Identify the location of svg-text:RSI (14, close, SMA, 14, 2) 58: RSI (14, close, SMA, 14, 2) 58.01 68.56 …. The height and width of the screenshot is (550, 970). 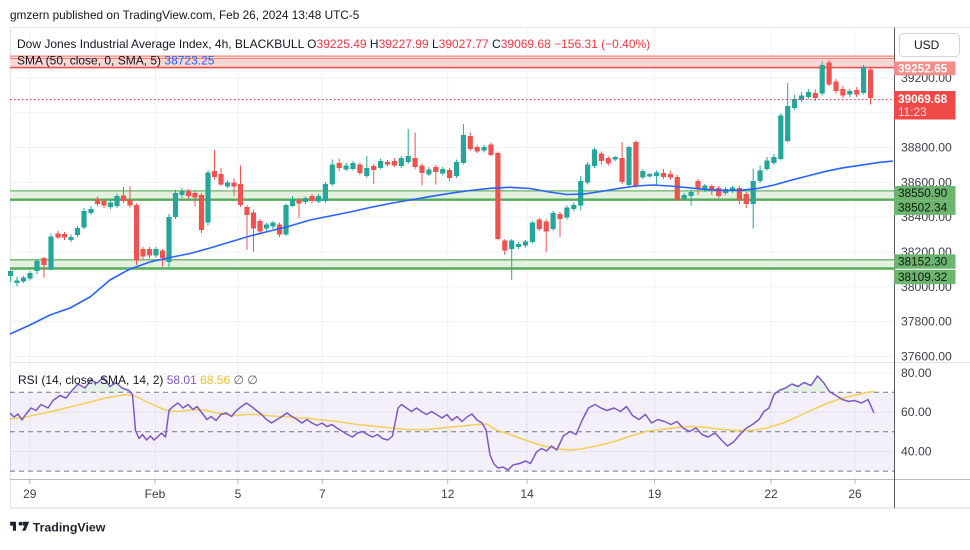
(138, 380).